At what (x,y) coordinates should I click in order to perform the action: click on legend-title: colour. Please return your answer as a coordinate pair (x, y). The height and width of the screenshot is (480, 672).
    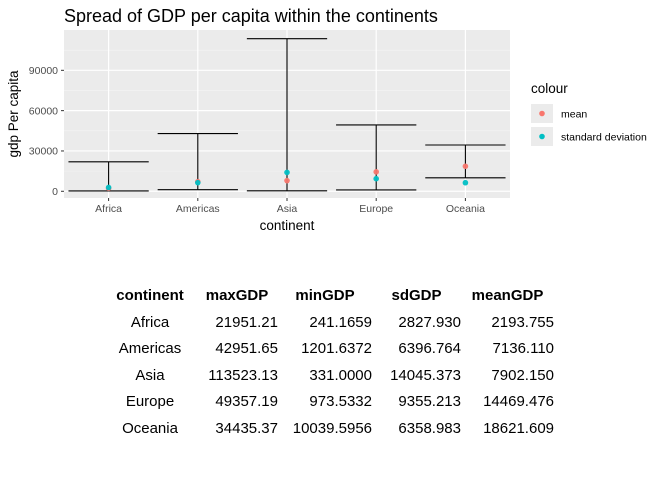
    Looking at the image, I should click on (549, 88).